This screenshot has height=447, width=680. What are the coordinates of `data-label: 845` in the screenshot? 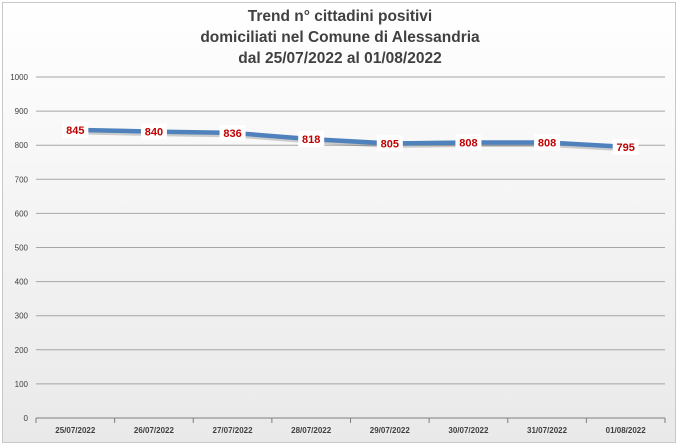 It's located at (75, 129).